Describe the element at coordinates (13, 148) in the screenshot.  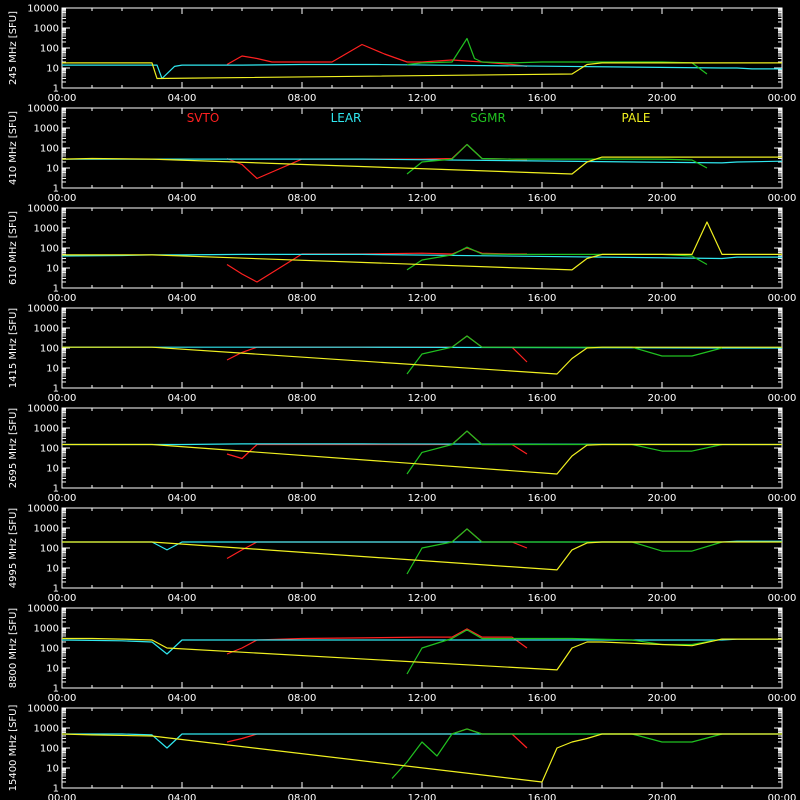
I see `y-axis-label: 410 MHz [SFU]` at that location.